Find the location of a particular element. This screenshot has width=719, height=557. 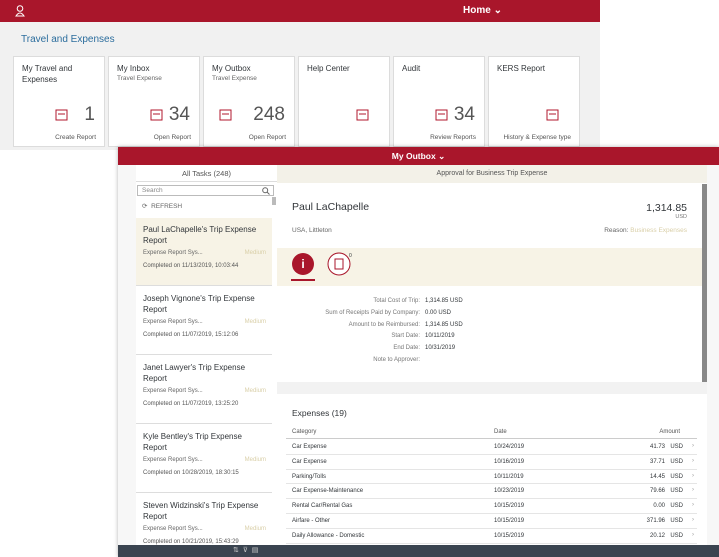

tile-number: 1 is located at coordinates (89, 114).